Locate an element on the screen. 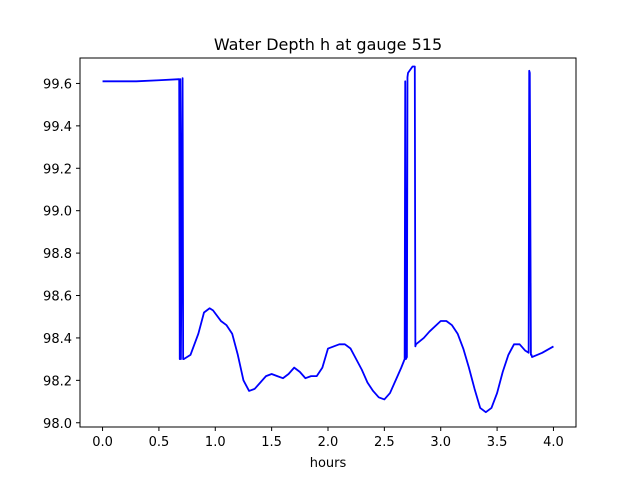  y-axis: 98.0 98.2 98.4 98.6 98.8 99.0 99.2 99.4 99.6 is located at coordinates (61, 254).